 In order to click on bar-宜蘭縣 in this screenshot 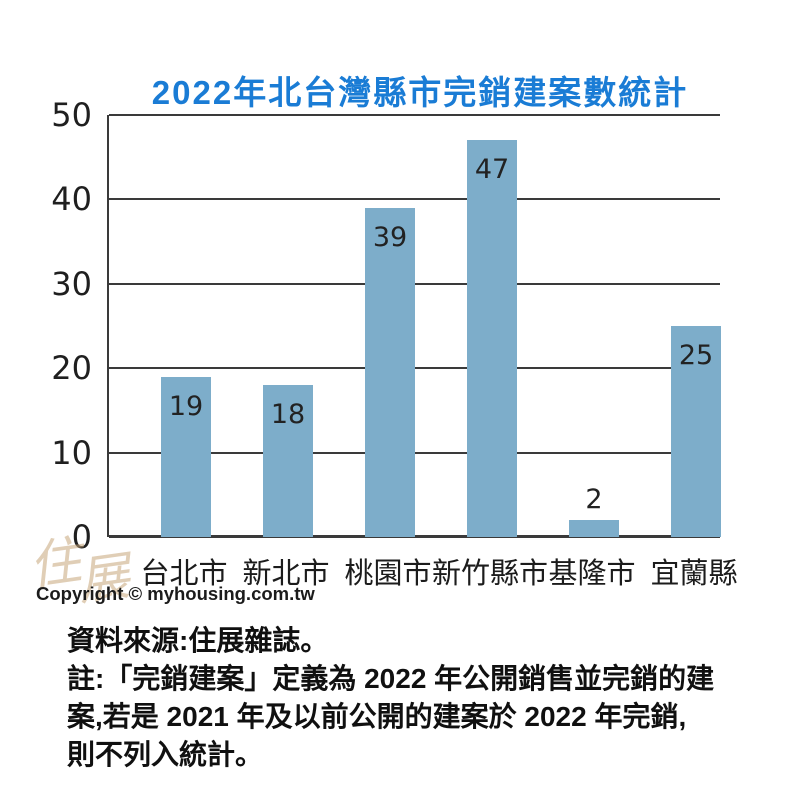, I will do `click(696, 431)`.